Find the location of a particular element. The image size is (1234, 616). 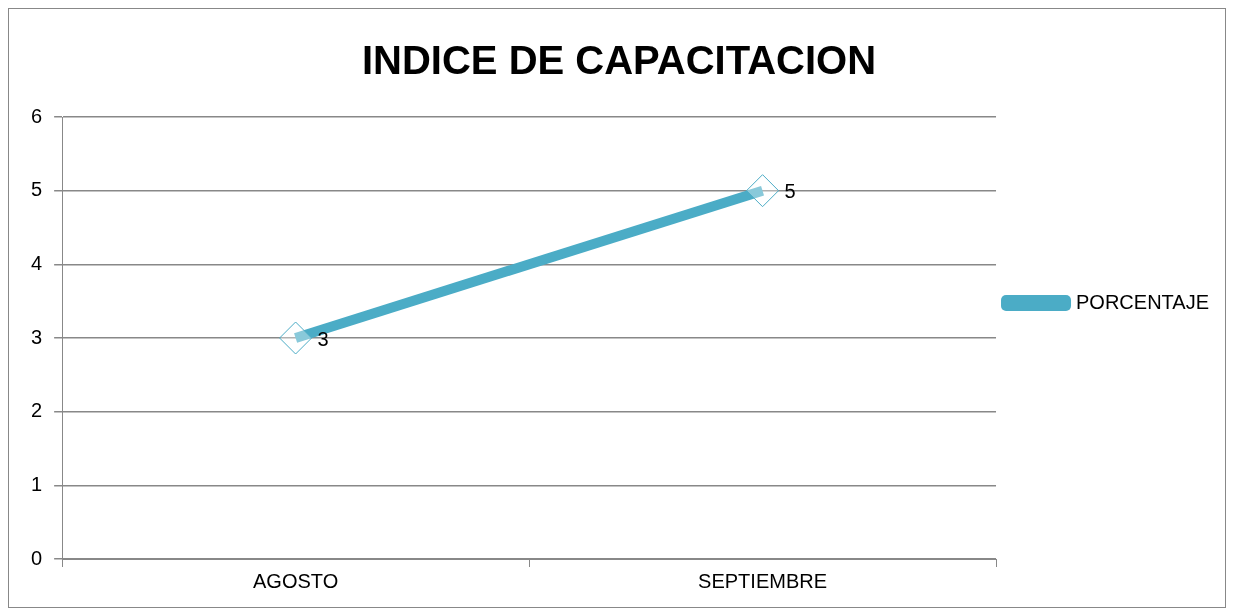

data-label: 5 is located at coordinates (790, 191).